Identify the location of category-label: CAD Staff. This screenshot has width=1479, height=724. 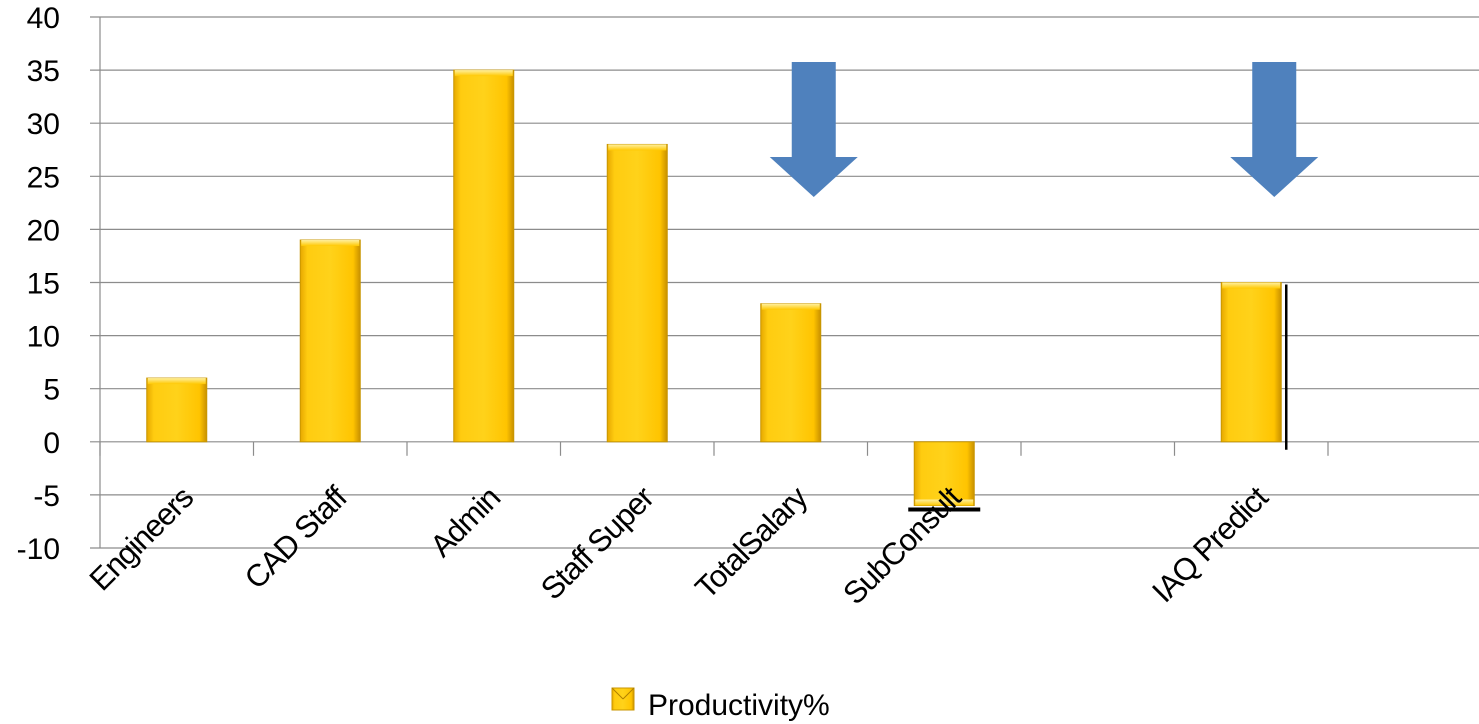
(296, 537).